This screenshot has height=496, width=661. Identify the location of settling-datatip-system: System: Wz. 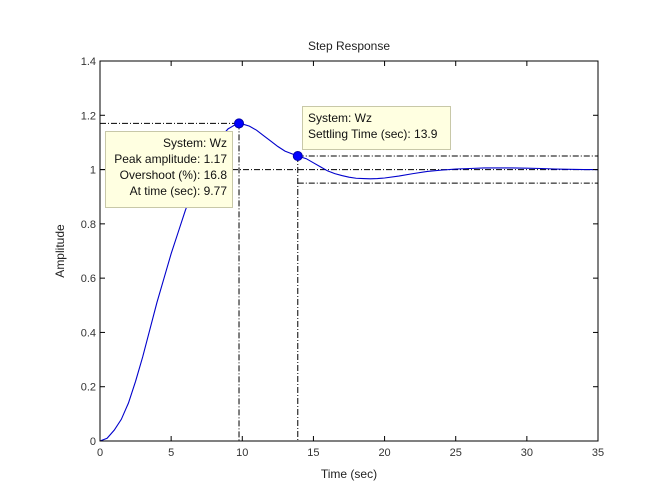
(340, 118).